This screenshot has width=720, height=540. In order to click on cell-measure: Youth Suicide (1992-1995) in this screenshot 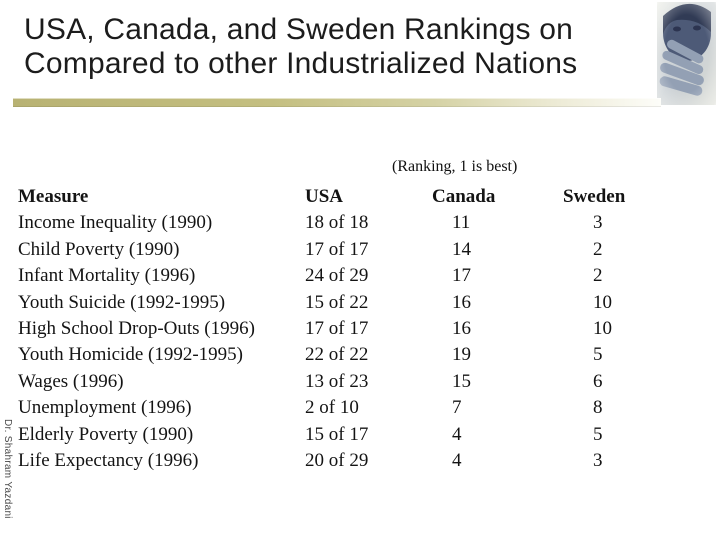, I will do `click(122, 302)`.